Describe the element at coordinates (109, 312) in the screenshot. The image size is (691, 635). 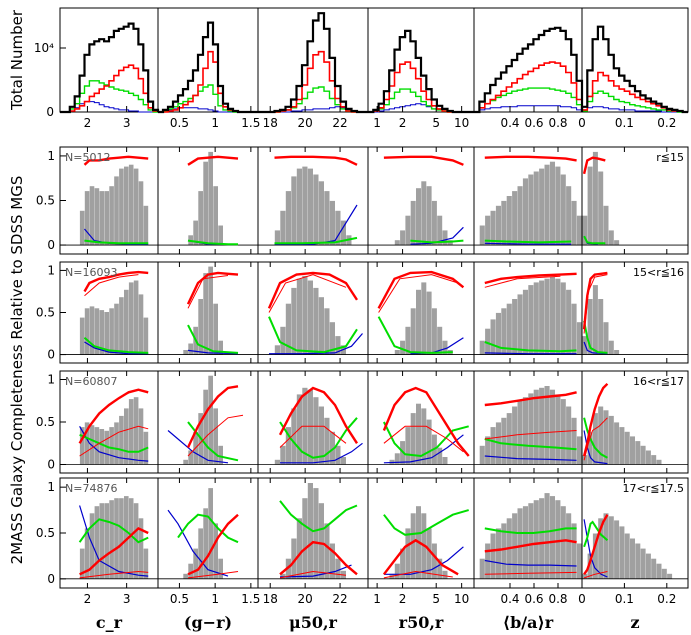
I see `completeness-panel-r1-cr` at that location.